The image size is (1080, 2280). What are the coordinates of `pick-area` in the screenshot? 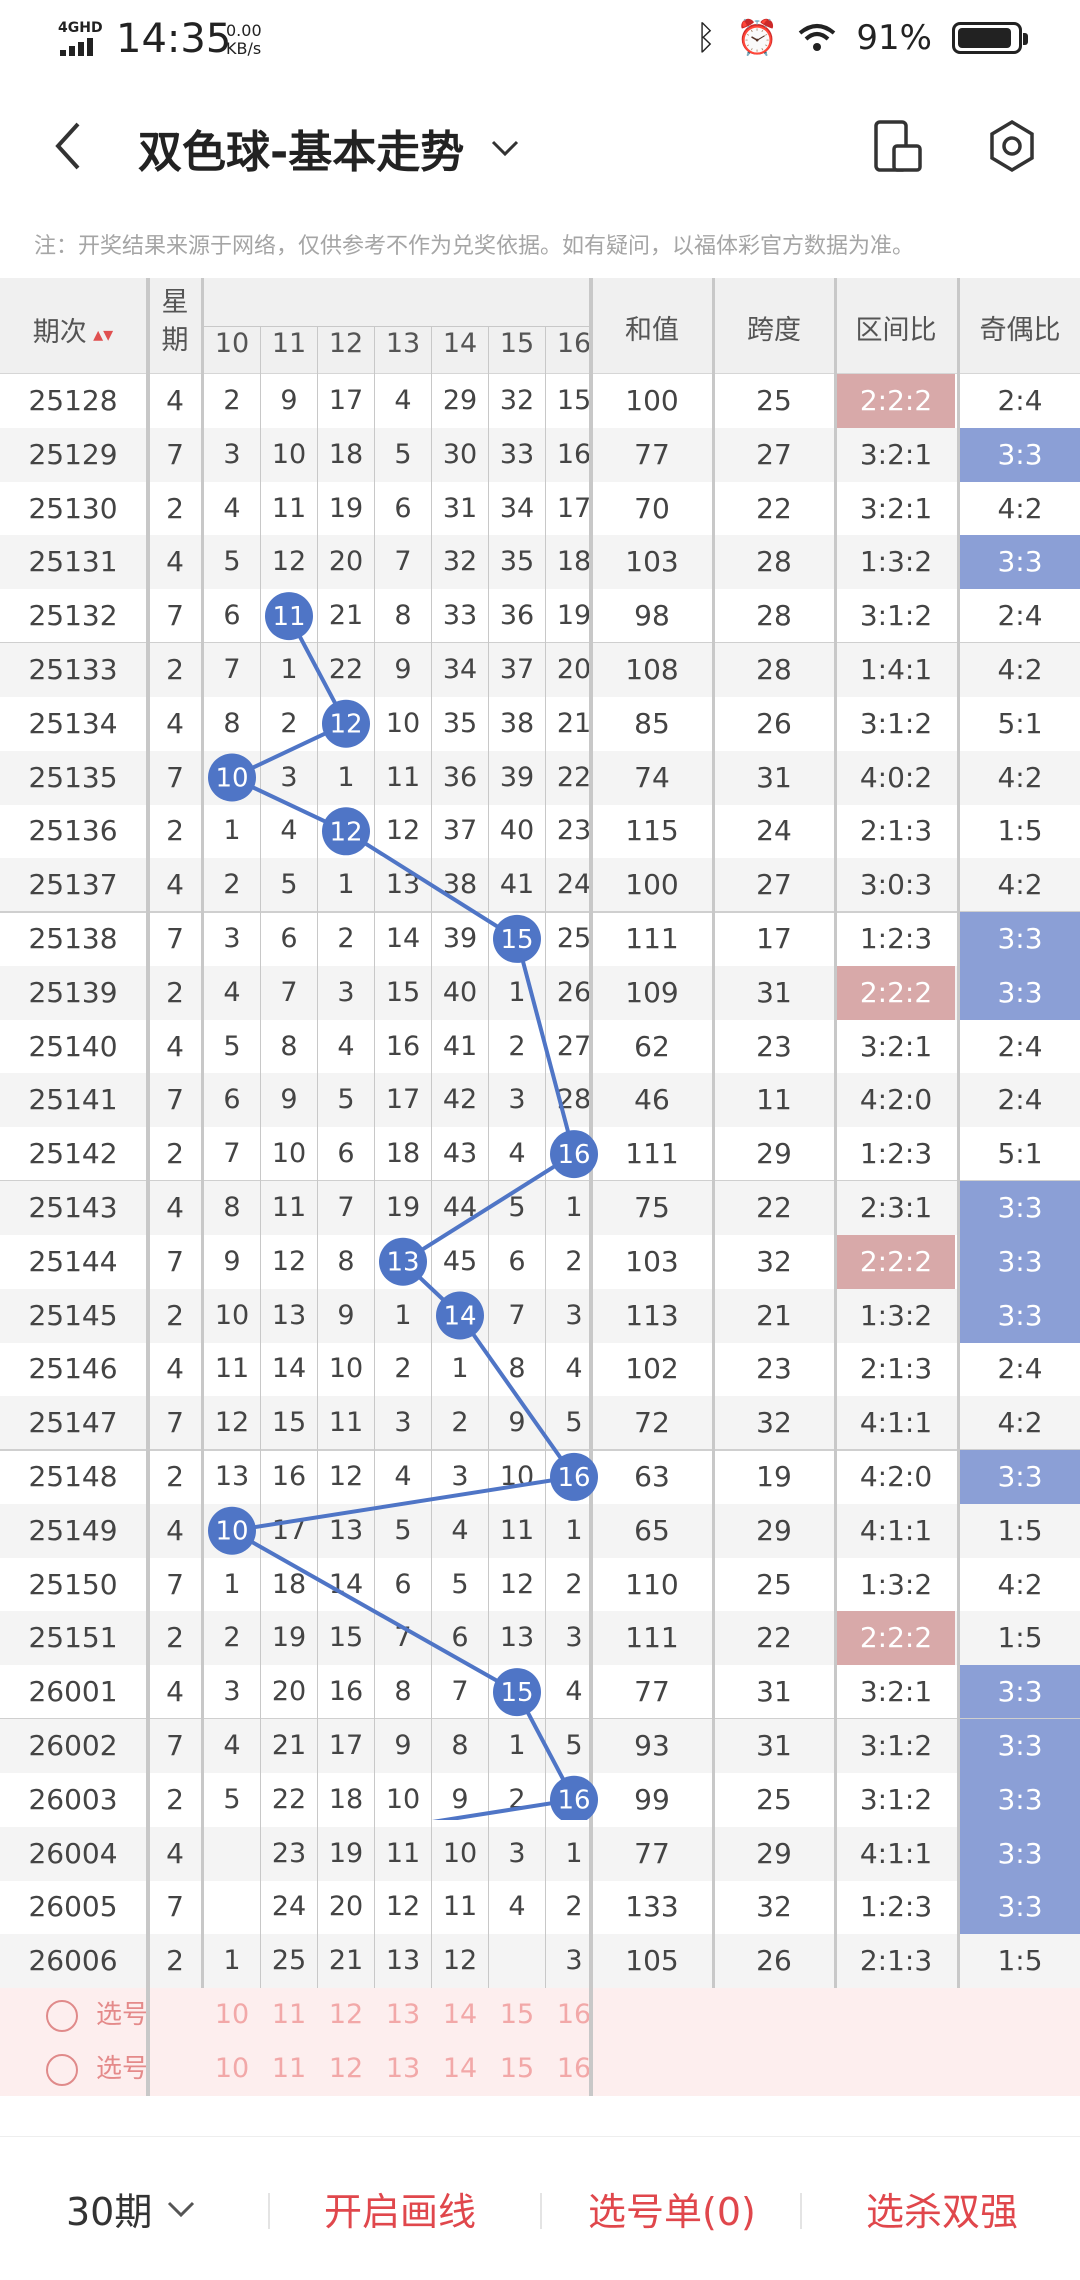 It's located at (540, 2042).